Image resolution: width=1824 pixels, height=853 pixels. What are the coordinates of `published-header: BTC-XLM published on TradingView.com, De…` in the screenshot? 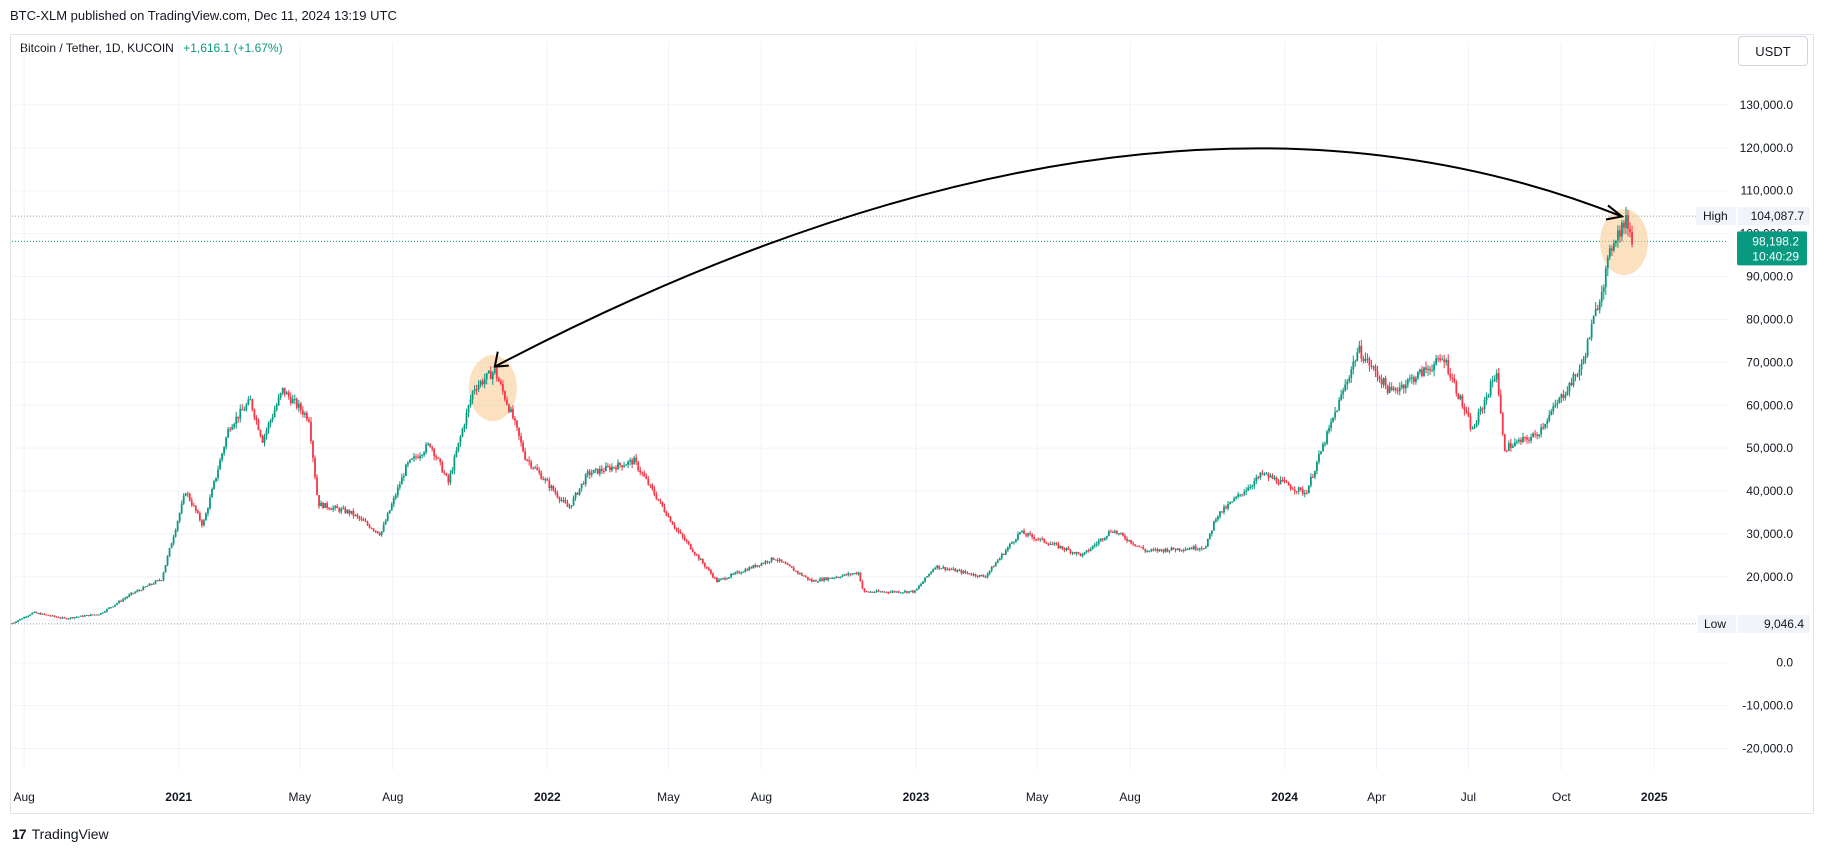 It's located at (203, 15).